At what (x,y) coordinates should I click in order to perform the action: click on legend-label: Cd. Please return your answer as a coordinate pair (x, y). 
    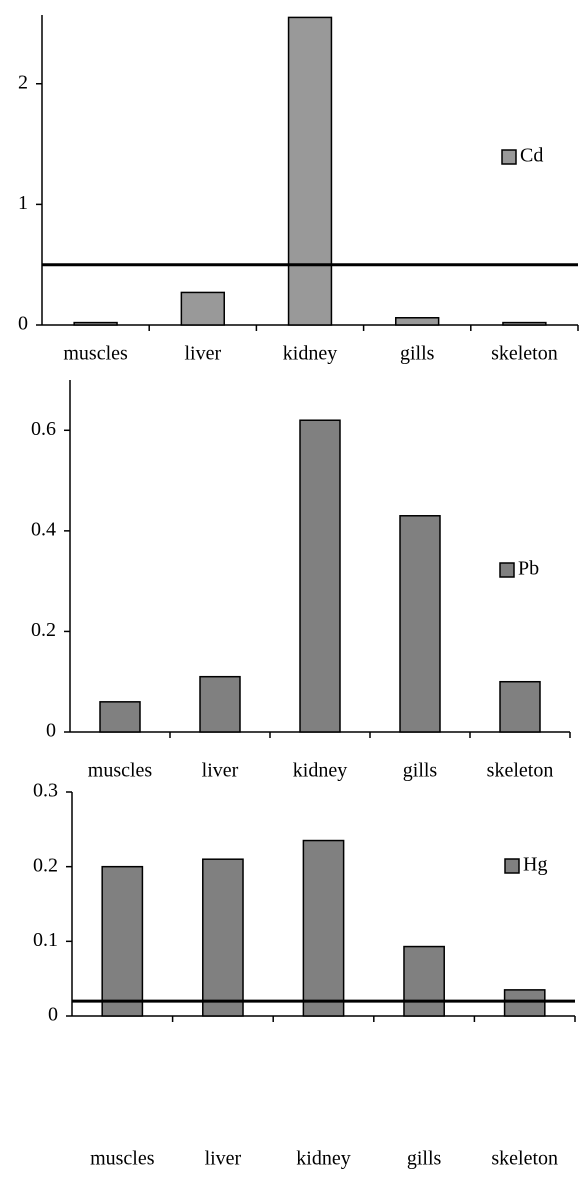
    Looking at the image, I should click on (531, 156).